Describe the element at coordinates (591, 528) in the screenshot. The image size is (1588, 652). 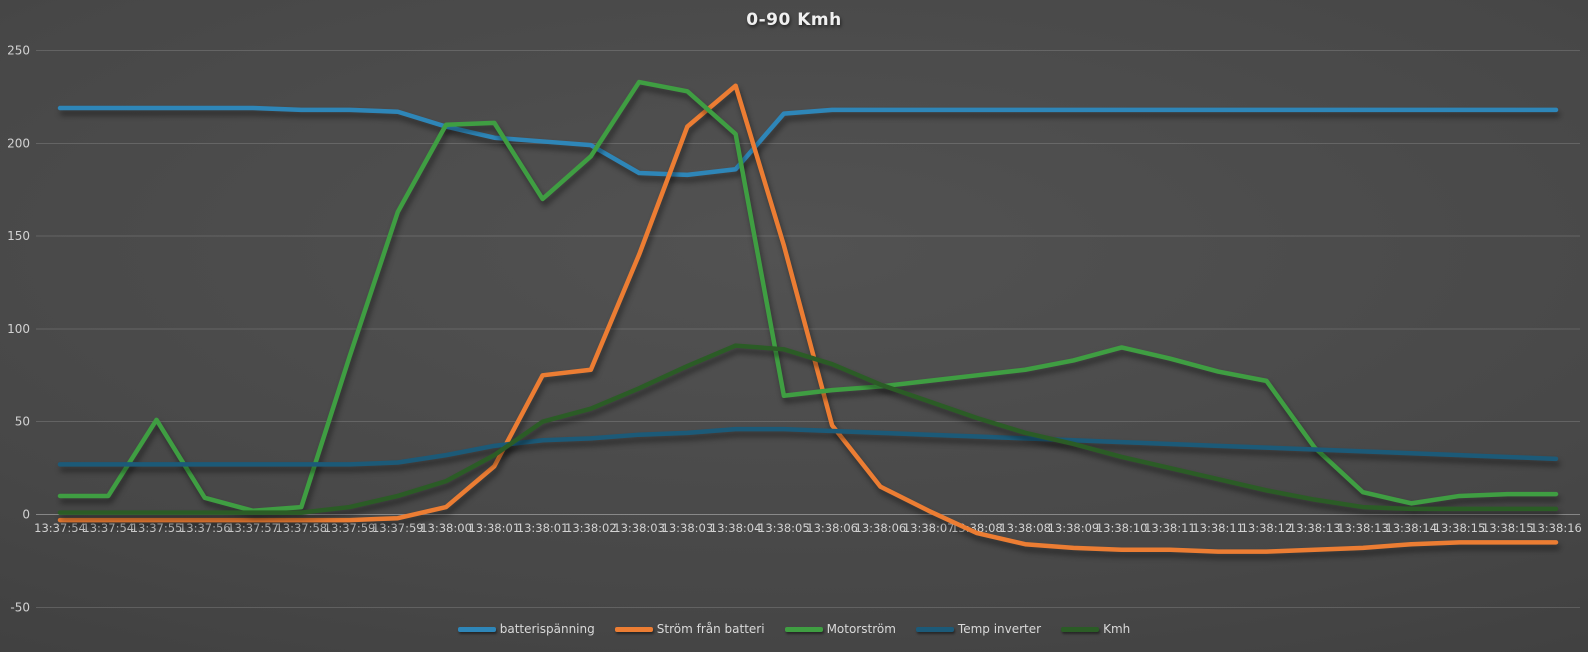
I see `x-tick-label: 13:38:02` at that location.